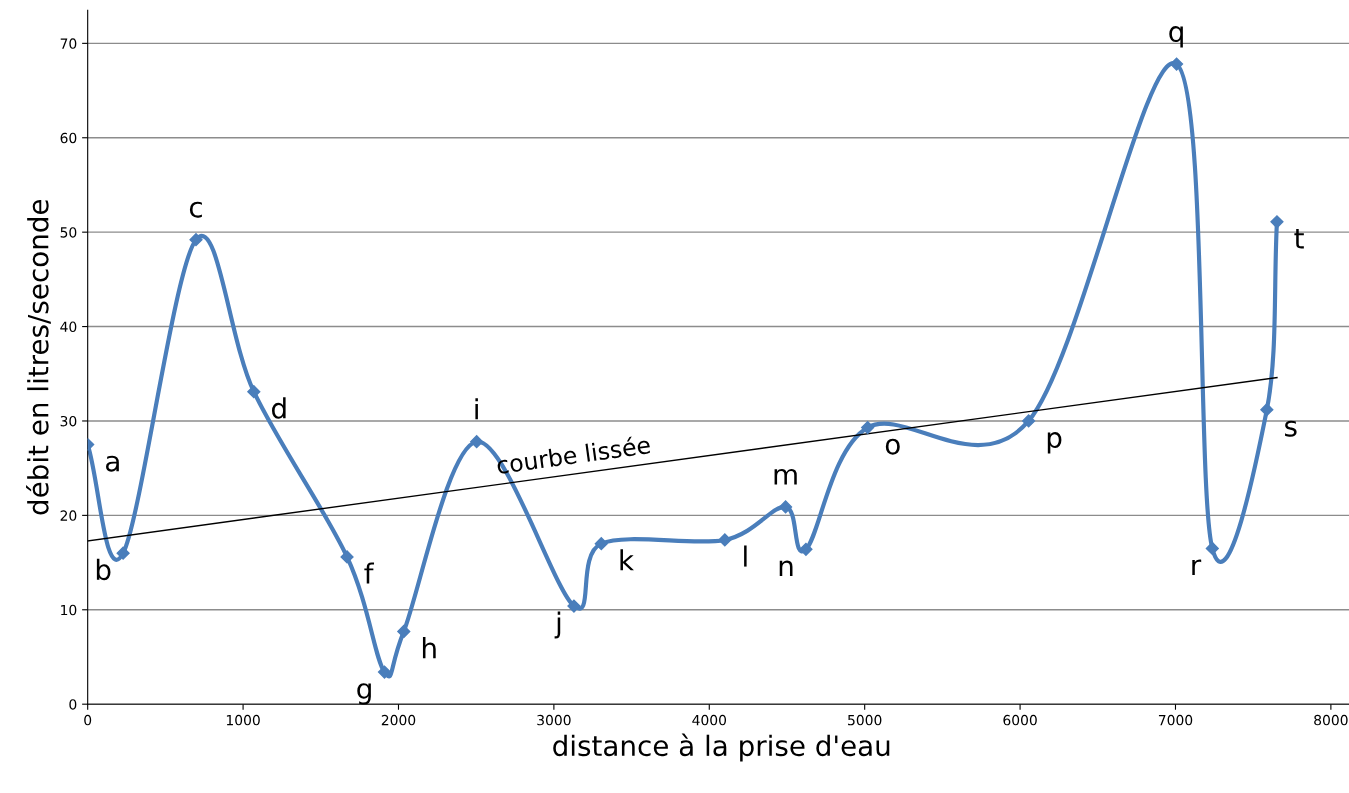  Describe the element at coordinates (745, 556) in the screenshot. I see `annotation: l` at that location.